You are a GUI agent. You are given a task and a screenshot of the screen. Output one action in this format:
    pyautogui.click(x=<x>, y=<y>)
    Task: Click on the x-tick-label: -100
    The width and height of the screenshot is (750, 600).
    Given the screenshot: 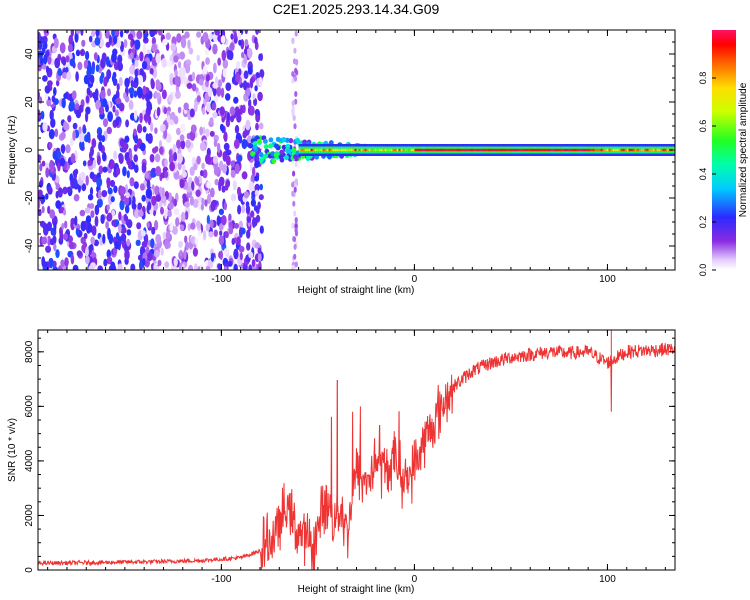 What is the action you would take?
    pyautogui.click(x=221, y=579)
    